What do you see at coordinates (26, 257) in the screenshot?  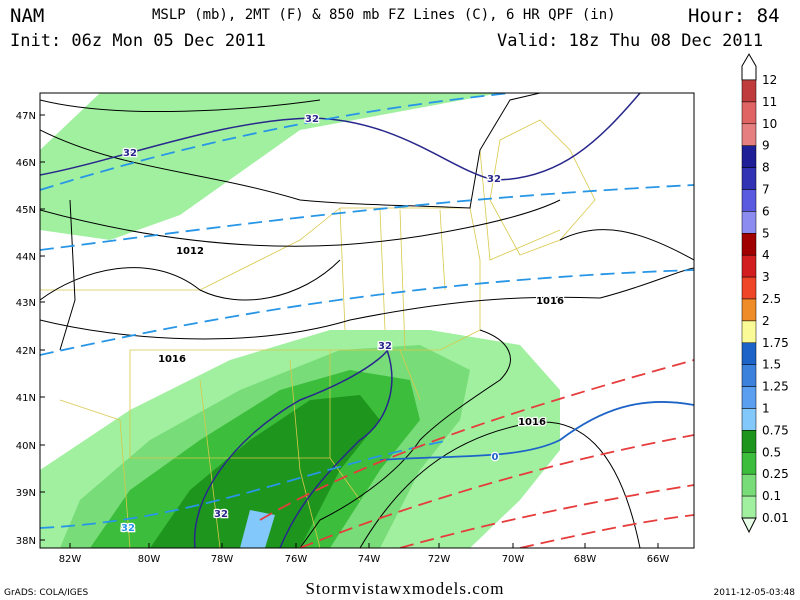 I see `lat-label: 44N` at bounding box center [26, 257].